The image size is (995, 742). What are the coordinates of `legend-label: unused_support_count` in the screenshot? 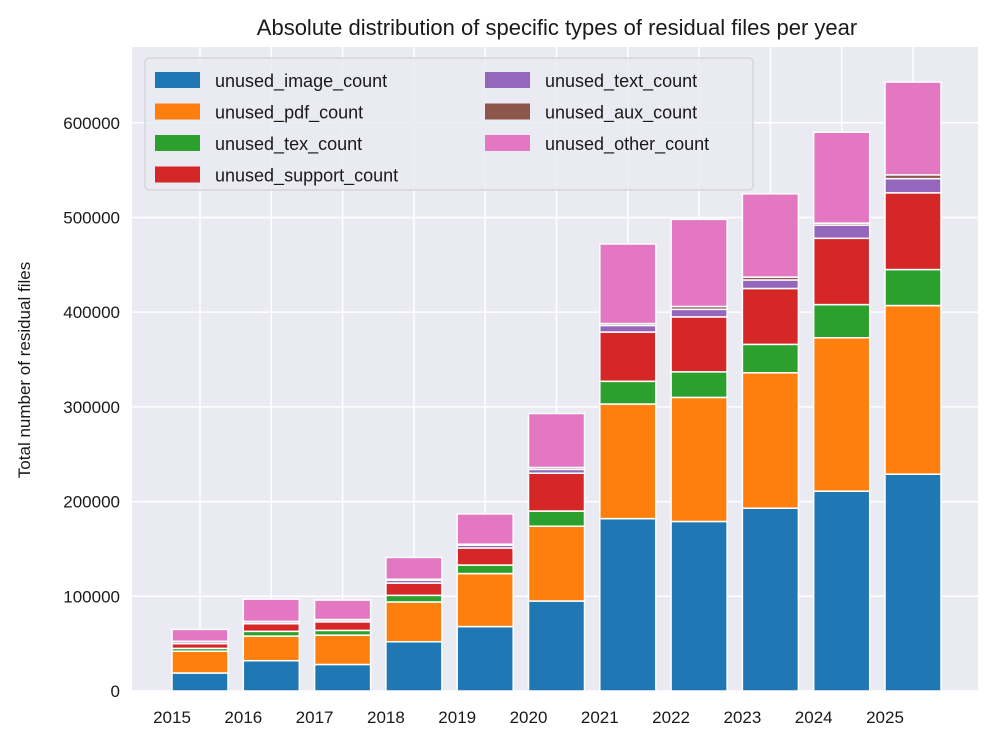 It's located at (306, 176).